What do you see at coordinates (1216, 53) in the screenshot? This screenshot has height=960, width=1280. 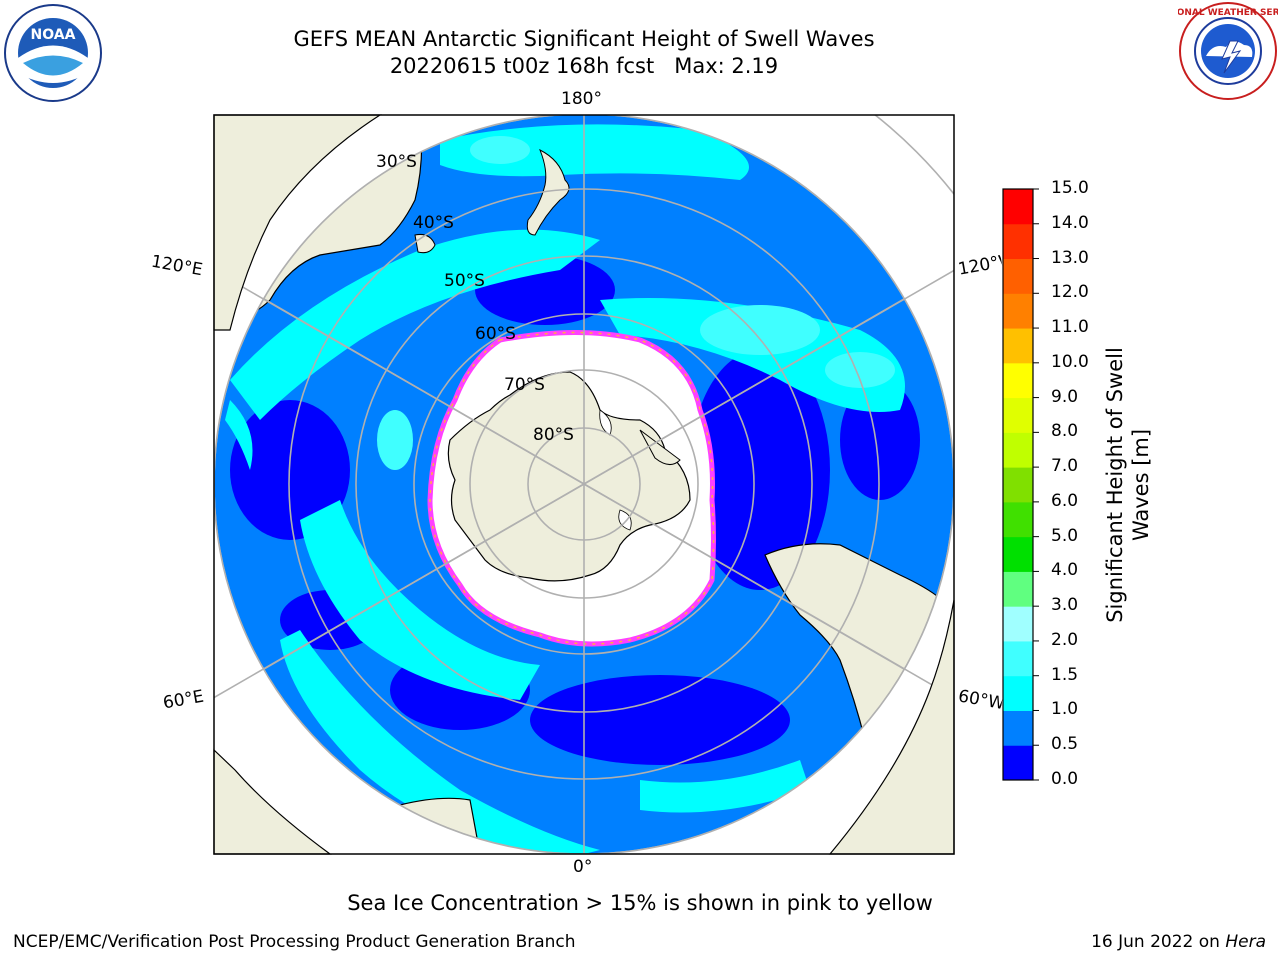 I see `nws-logo: NATIONAL WEATHER SERVICE` at bounding box center [1216, 53].